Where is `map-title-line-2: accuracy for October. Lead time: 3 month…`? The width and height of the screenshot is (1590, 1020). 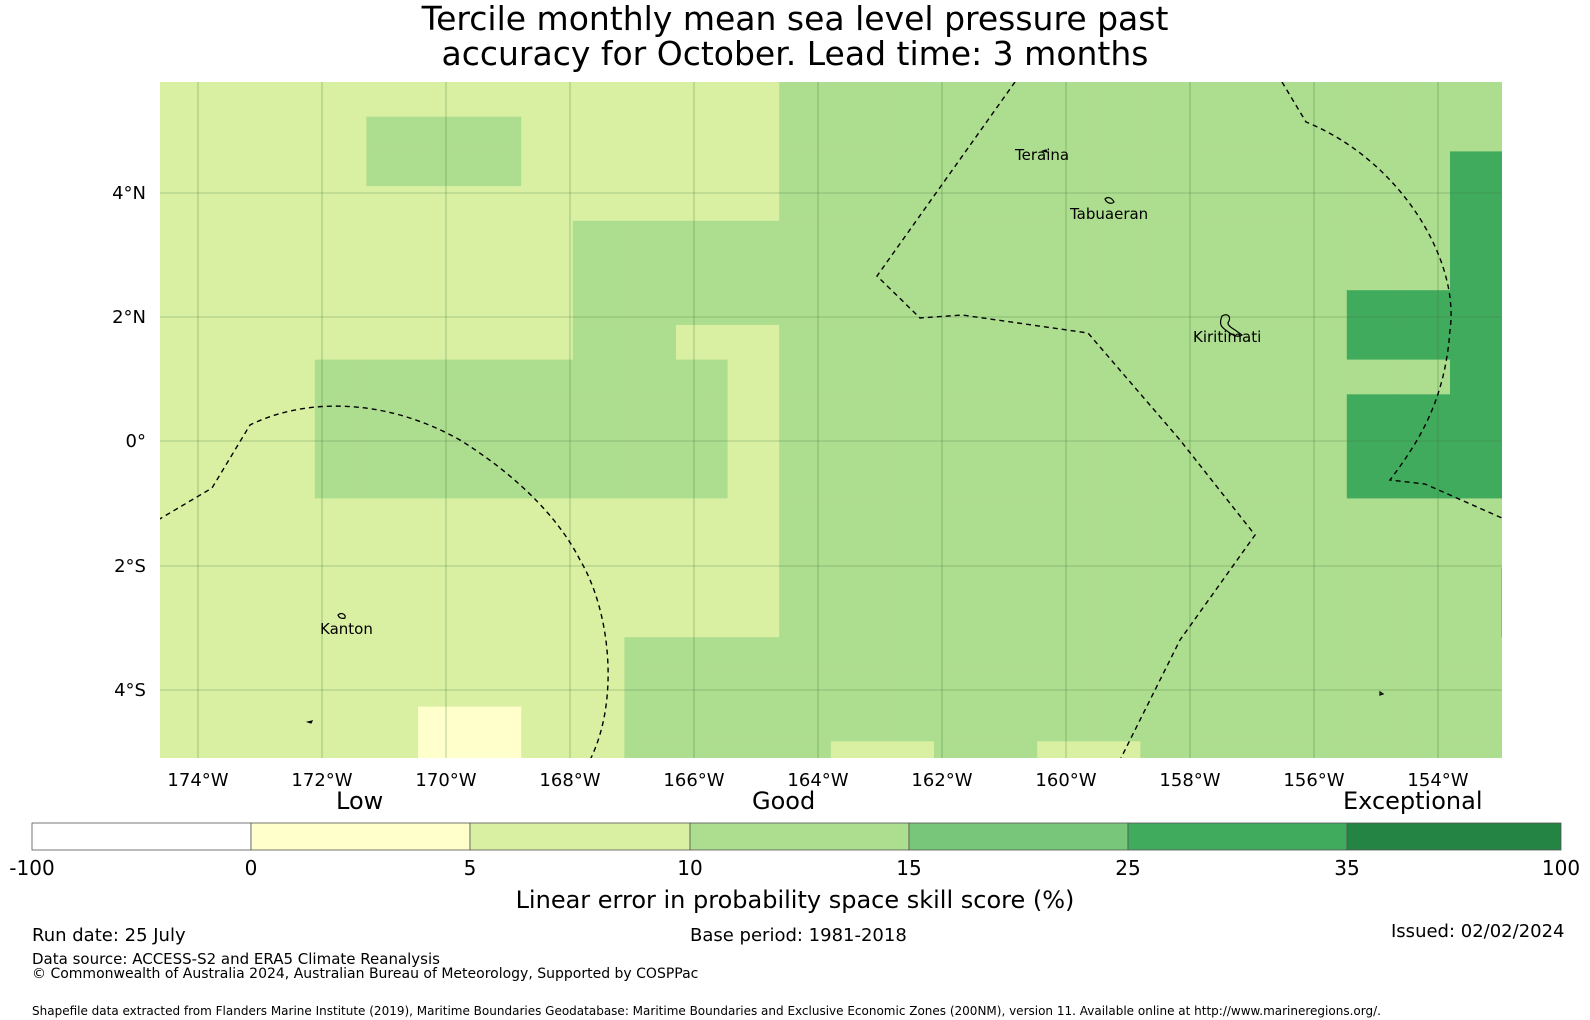
map-title-line-2: accuracy for October. Lead time: 3 month… is located at coordinates (795, 53).